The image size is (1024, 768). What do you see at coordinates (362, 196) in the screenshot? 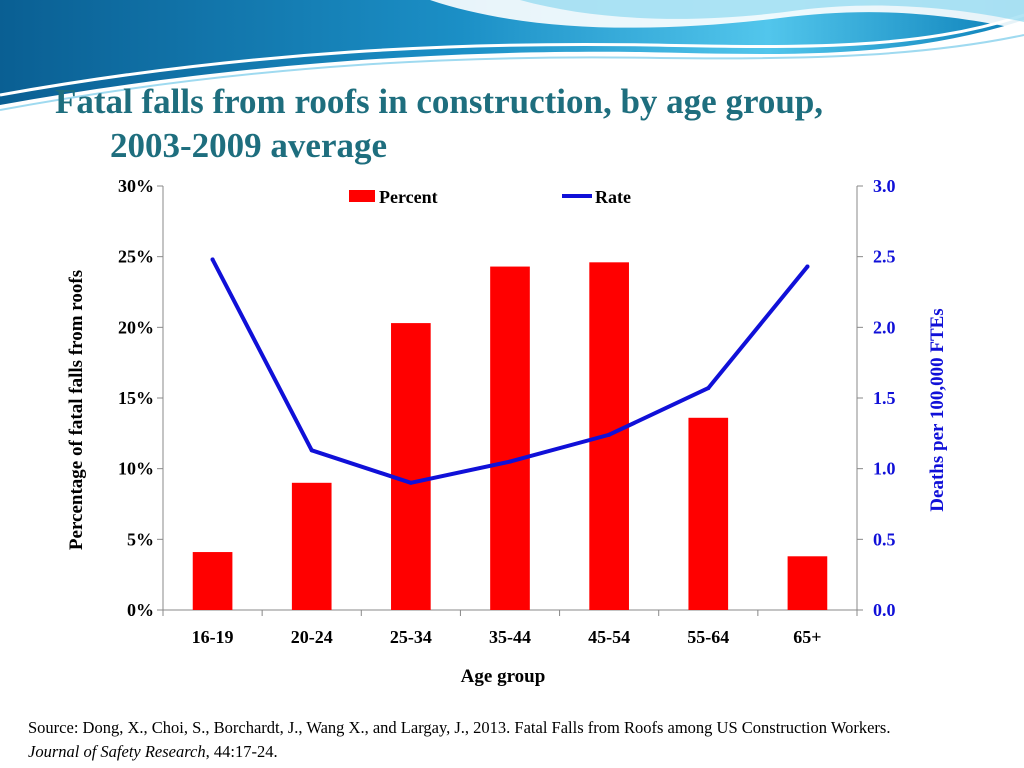
I see `legend-percent-swatch` at bounding box center [362, 196].